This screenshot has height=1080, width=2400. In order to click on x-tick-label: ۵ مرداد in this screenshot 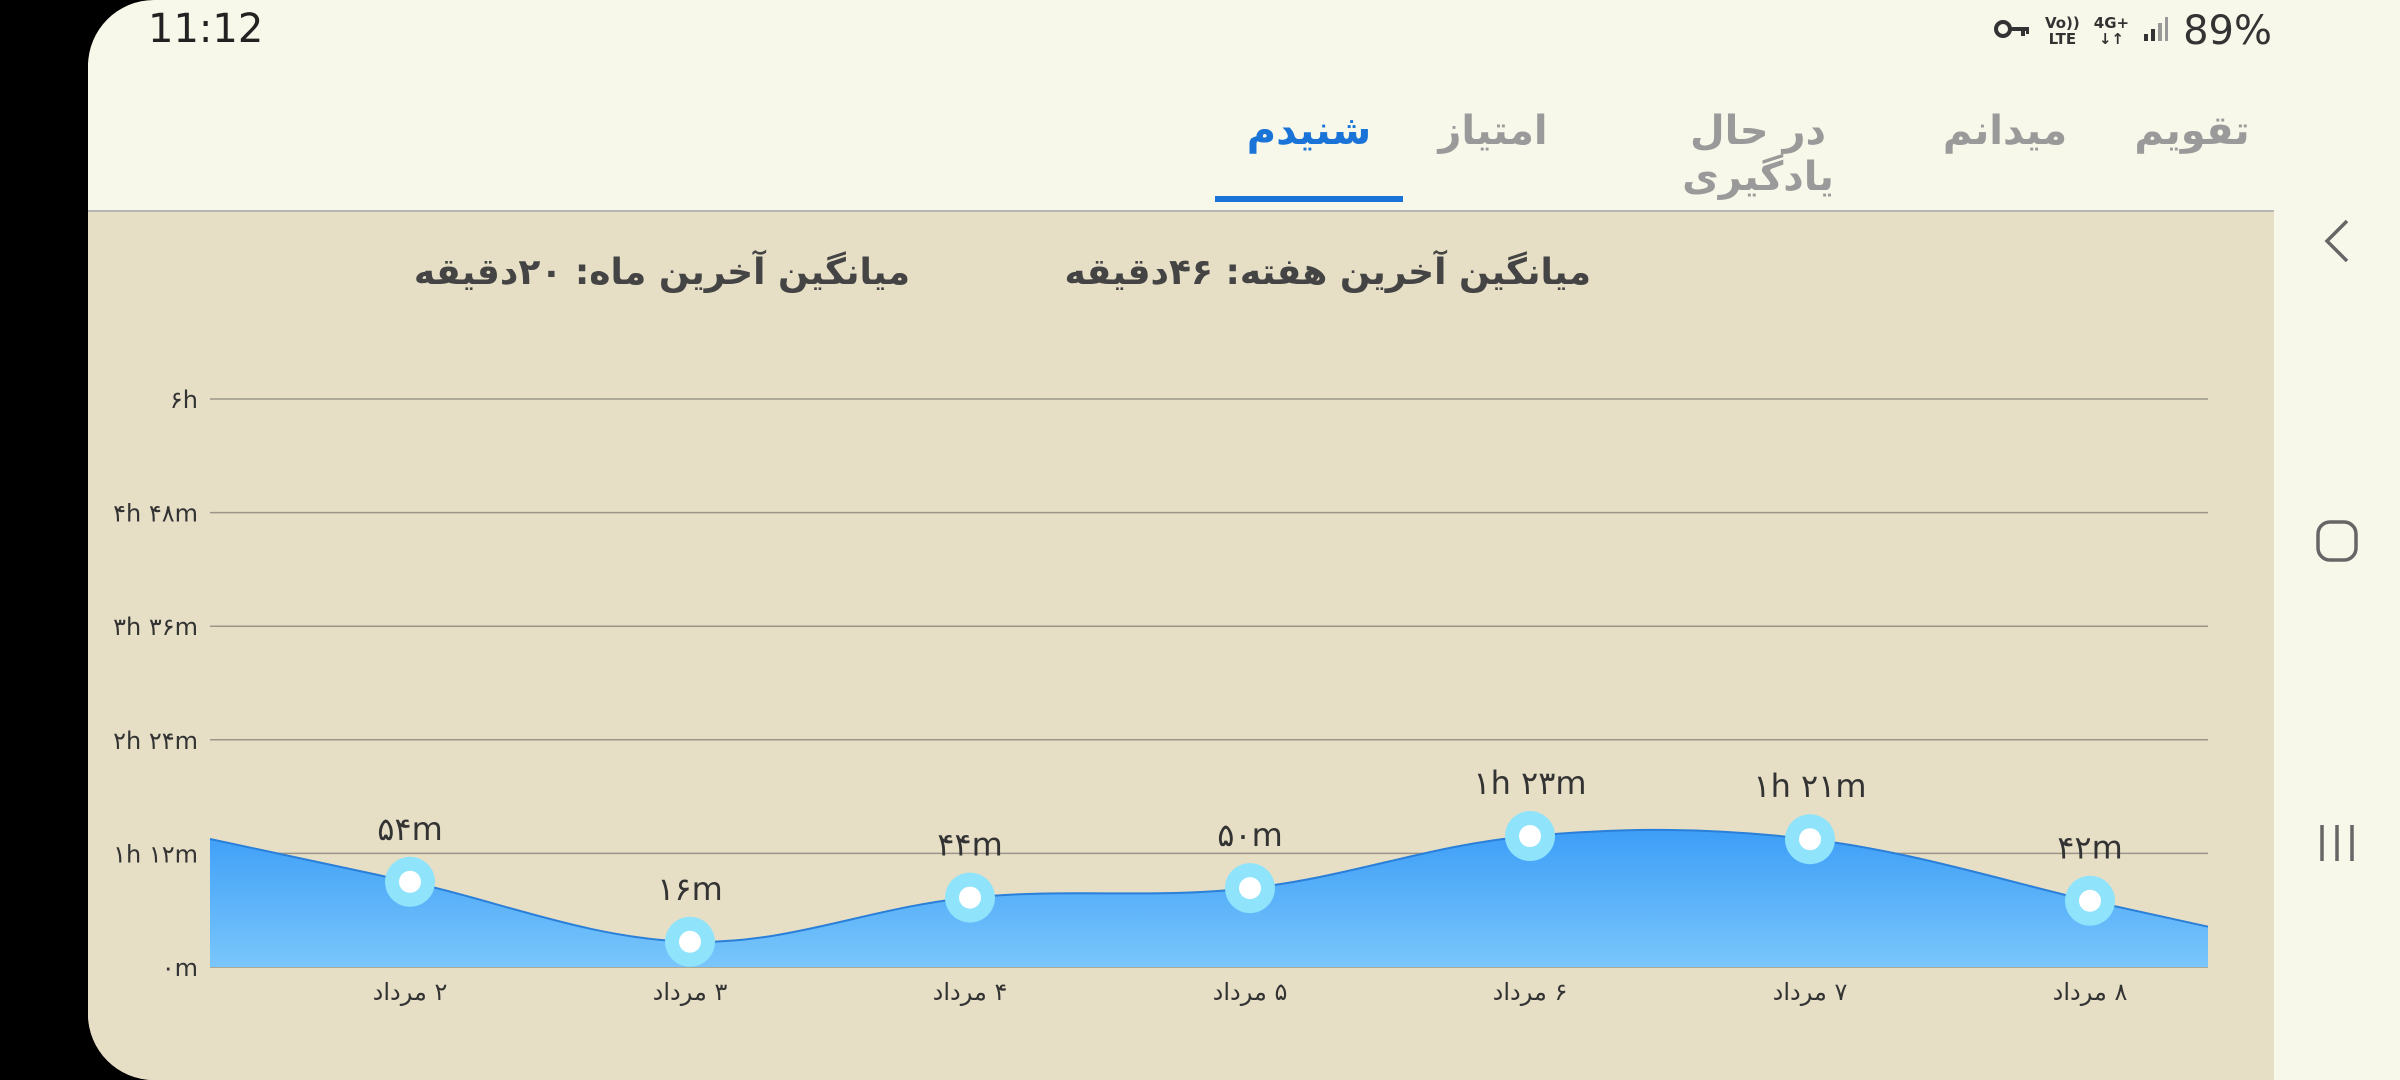, I will do `click(1250, 992)`.